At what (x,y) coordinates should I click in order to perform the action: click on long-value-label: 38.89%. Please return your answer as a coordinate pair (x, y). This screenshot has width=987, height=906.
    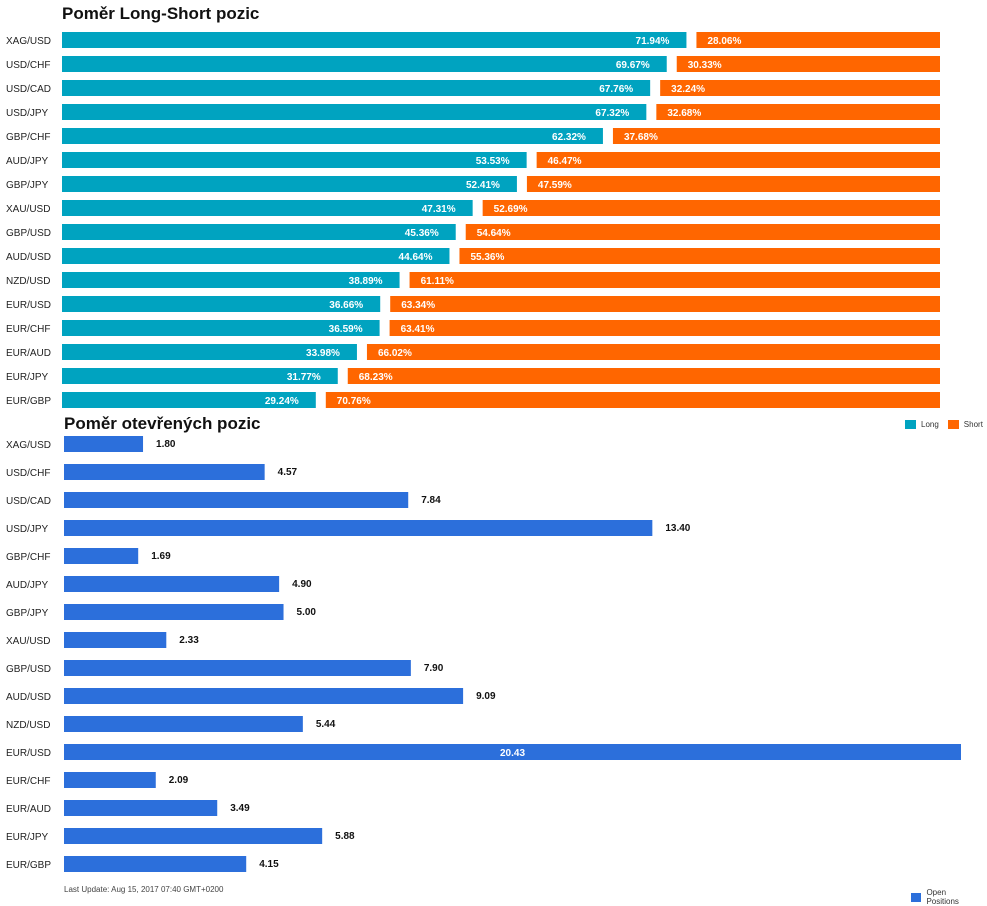
    Looking at the image, I should click on (366, 281).